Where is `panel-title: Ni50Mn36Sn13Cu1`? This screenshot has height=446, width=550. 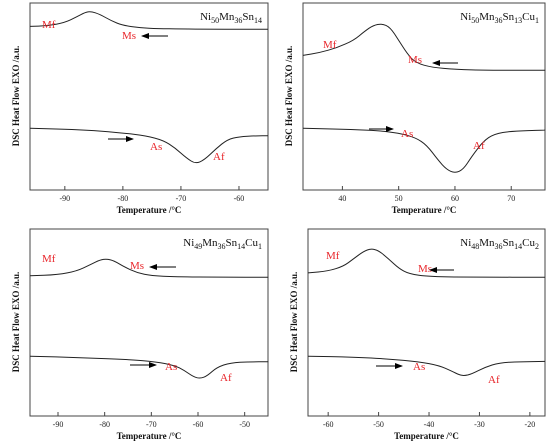
panel-title: Ni50Mn36Sn13Cu1 is located at coordinates (499, 18).